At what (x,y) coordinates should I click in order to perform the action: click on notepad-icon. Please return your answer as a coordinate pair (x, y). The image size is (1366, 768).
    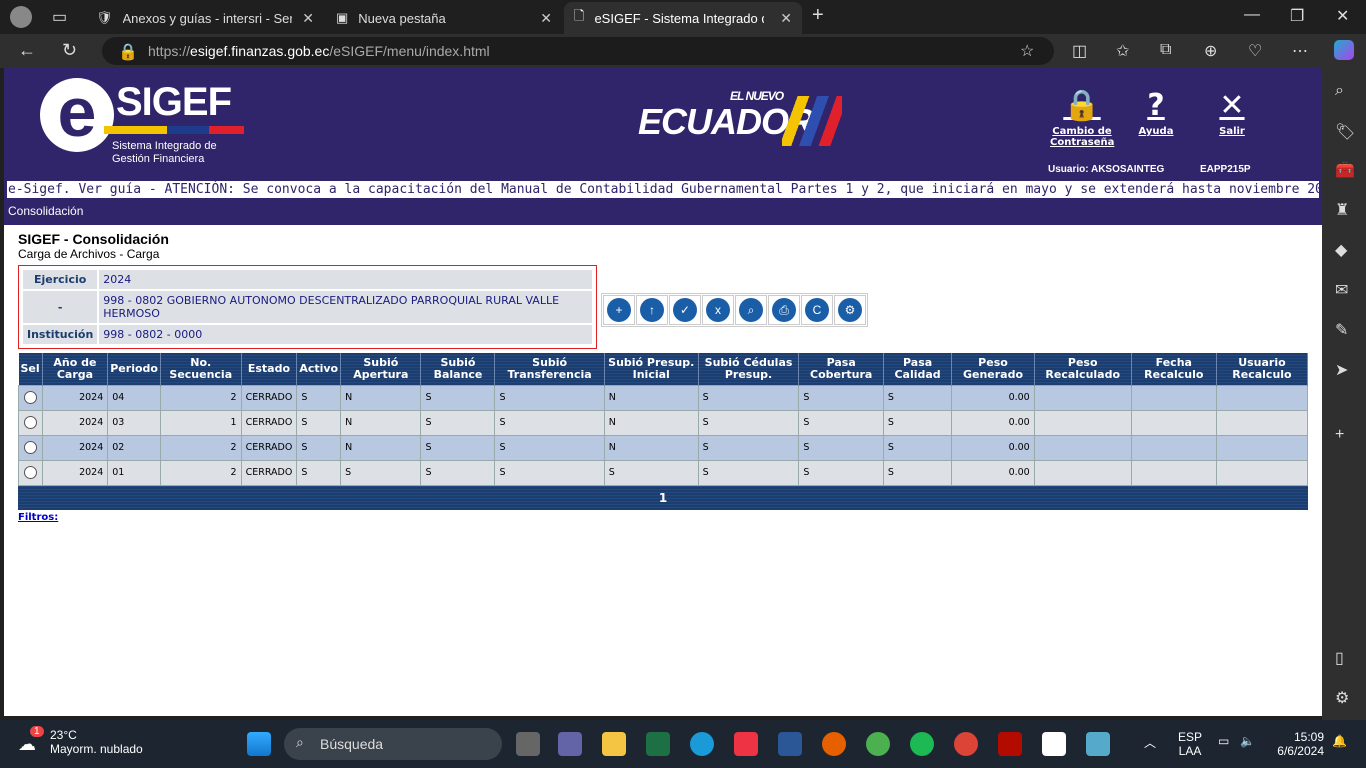
    Looking at the image, I should click on (1098, 744).